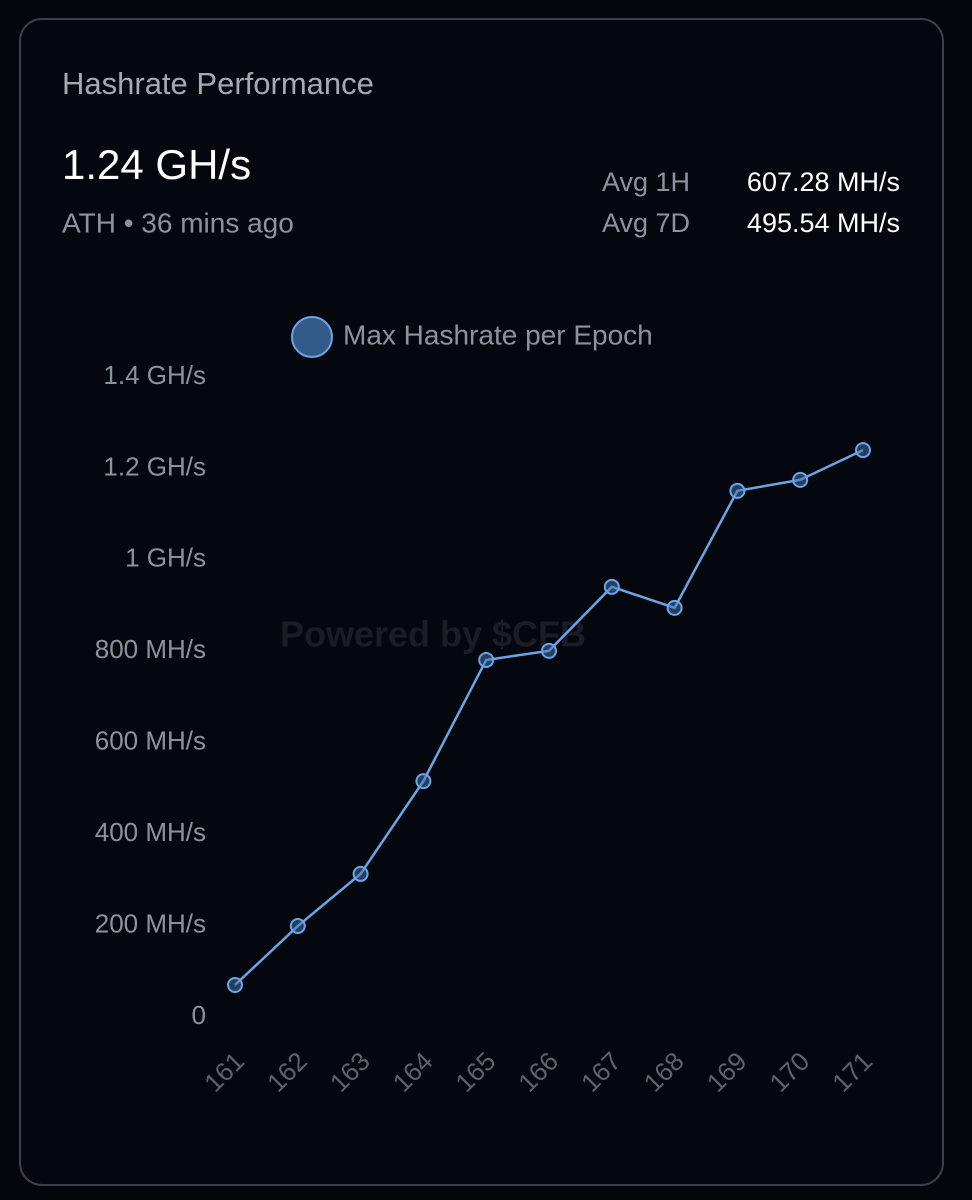 The width and height of the screenshot is (972, 1200). I want to click on peak-value: 1.24 GH/s, so click(156, 164).